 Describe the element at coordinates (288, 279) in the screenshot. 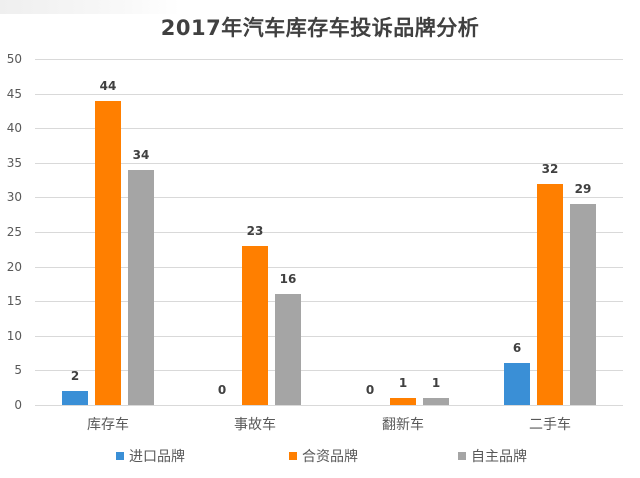

I see `bar-value-label: 16` at that location.